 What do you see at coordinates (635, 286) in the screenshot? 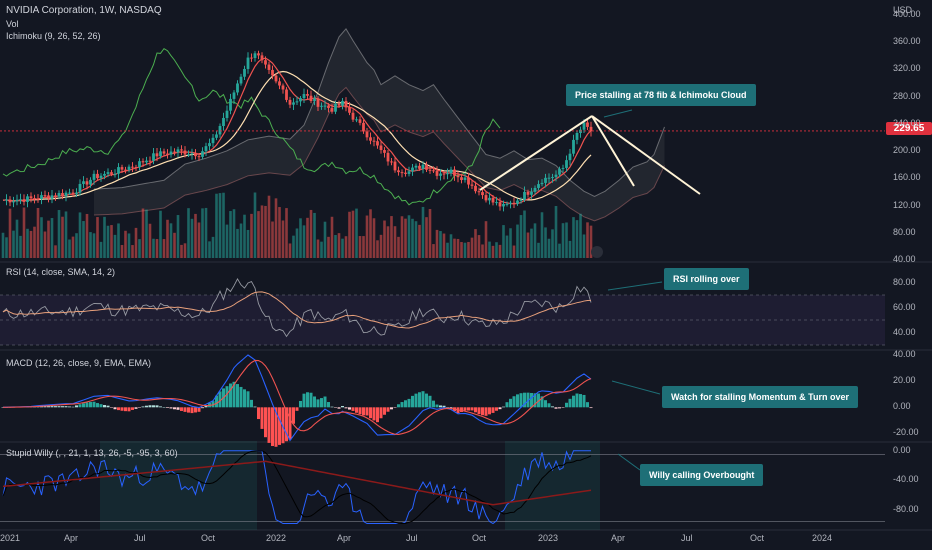
I see `rsi-pointer` at bounding box center [635, 286].